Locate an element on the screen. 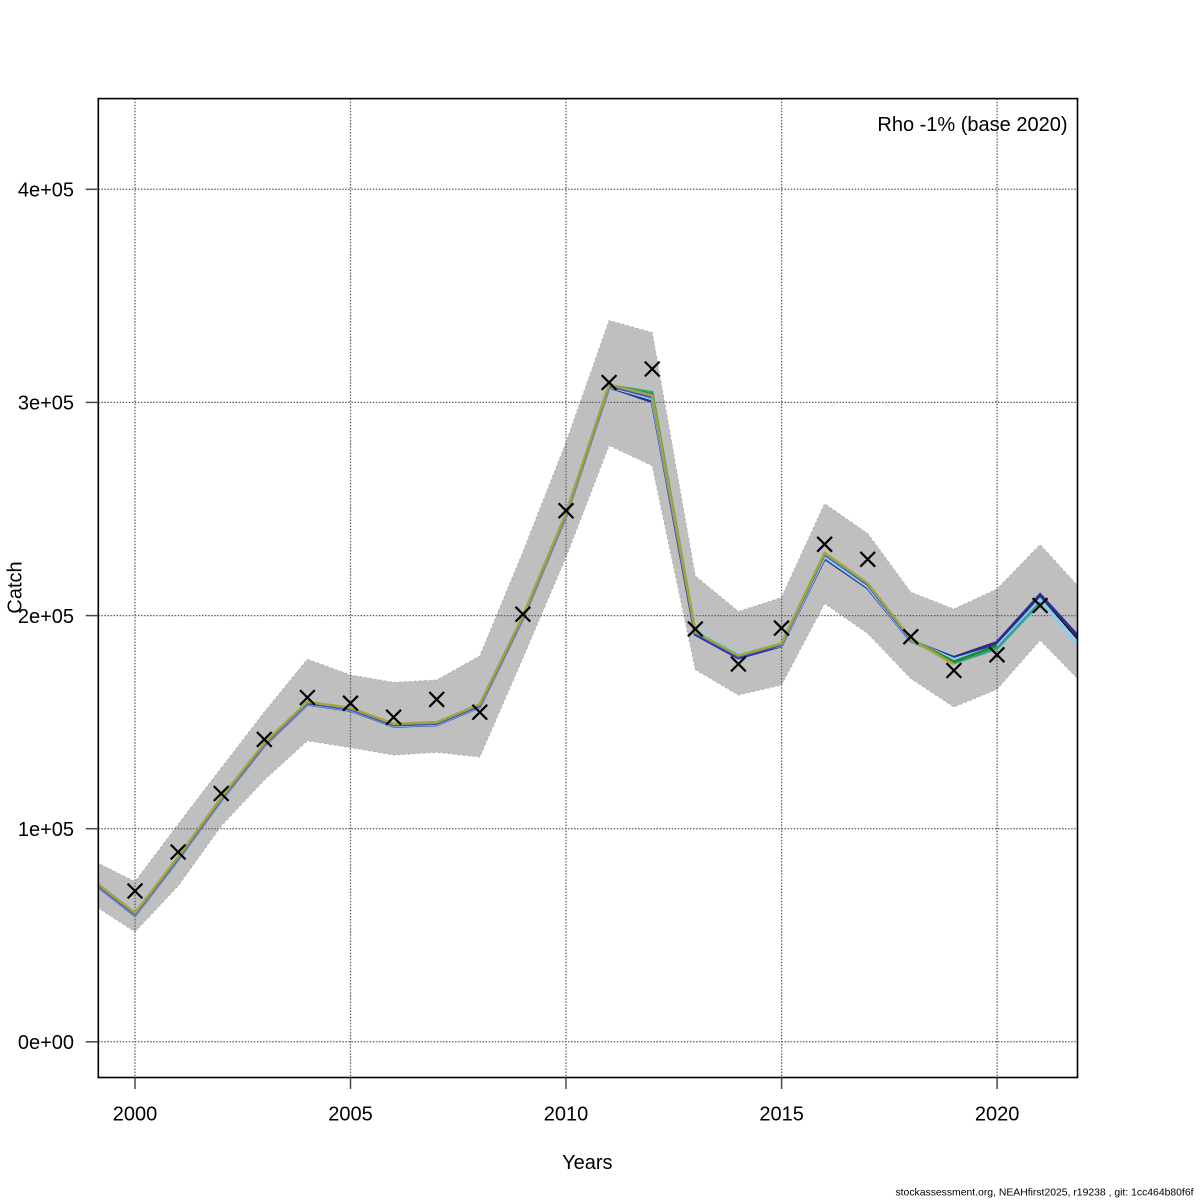 This screenshot has width=1200, height=1200. svg-text: 4e+05 is located at coordinates (46, 191).